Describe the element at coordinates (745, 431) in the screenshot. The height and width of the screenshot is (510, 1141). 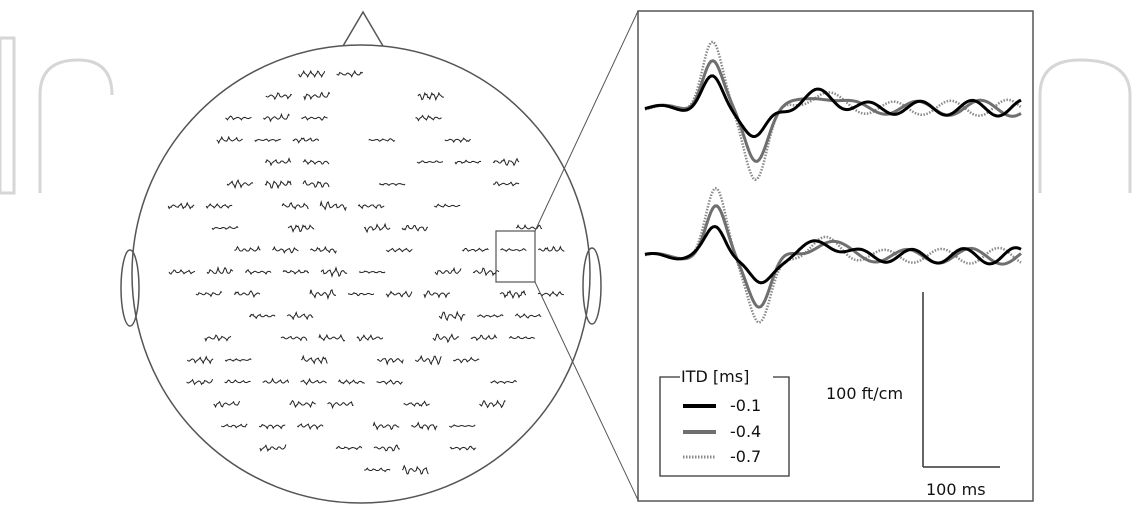
I see `legend-label: -0.4` at that location.